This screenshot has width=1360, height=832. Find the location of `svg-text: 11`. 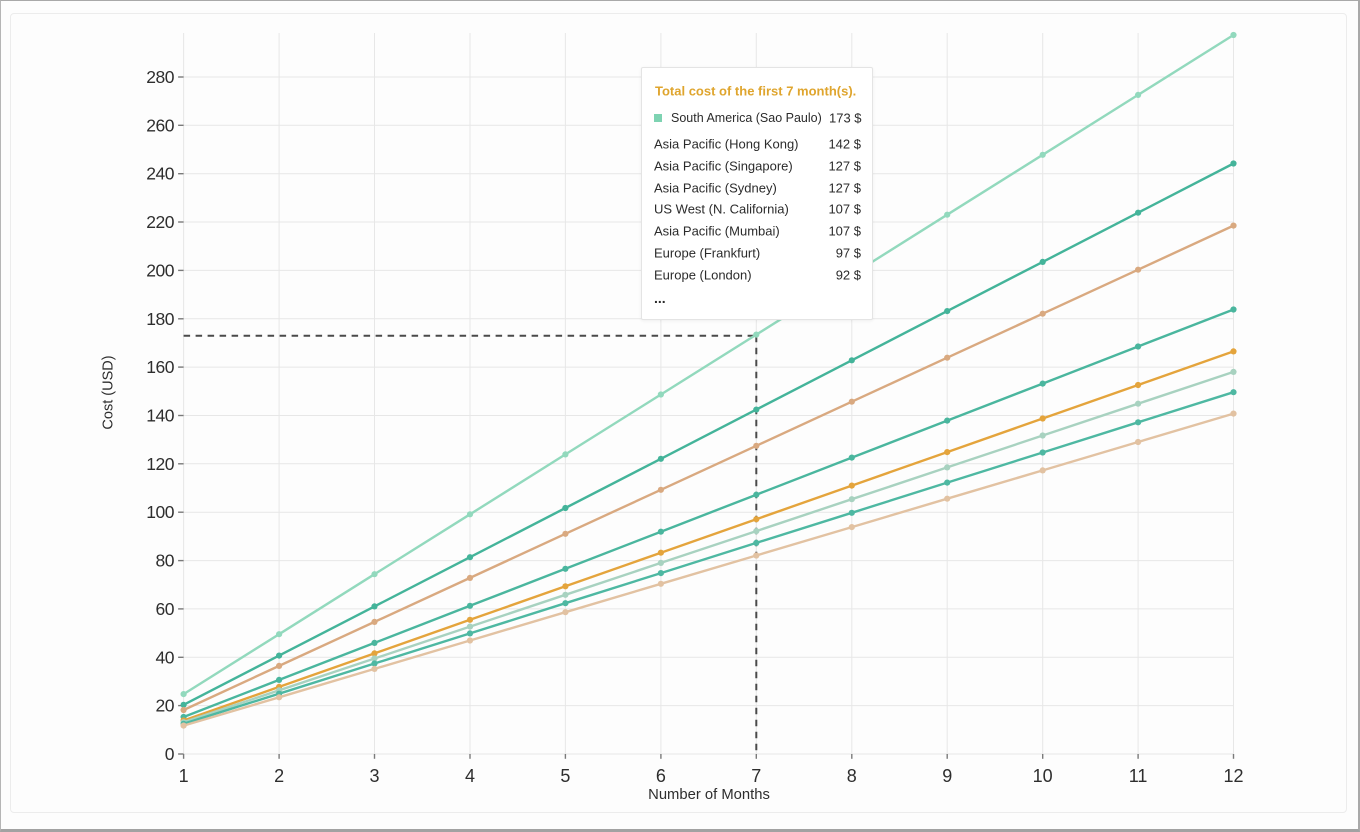

svg-text: 11 is located at coordinates (1138, 776).